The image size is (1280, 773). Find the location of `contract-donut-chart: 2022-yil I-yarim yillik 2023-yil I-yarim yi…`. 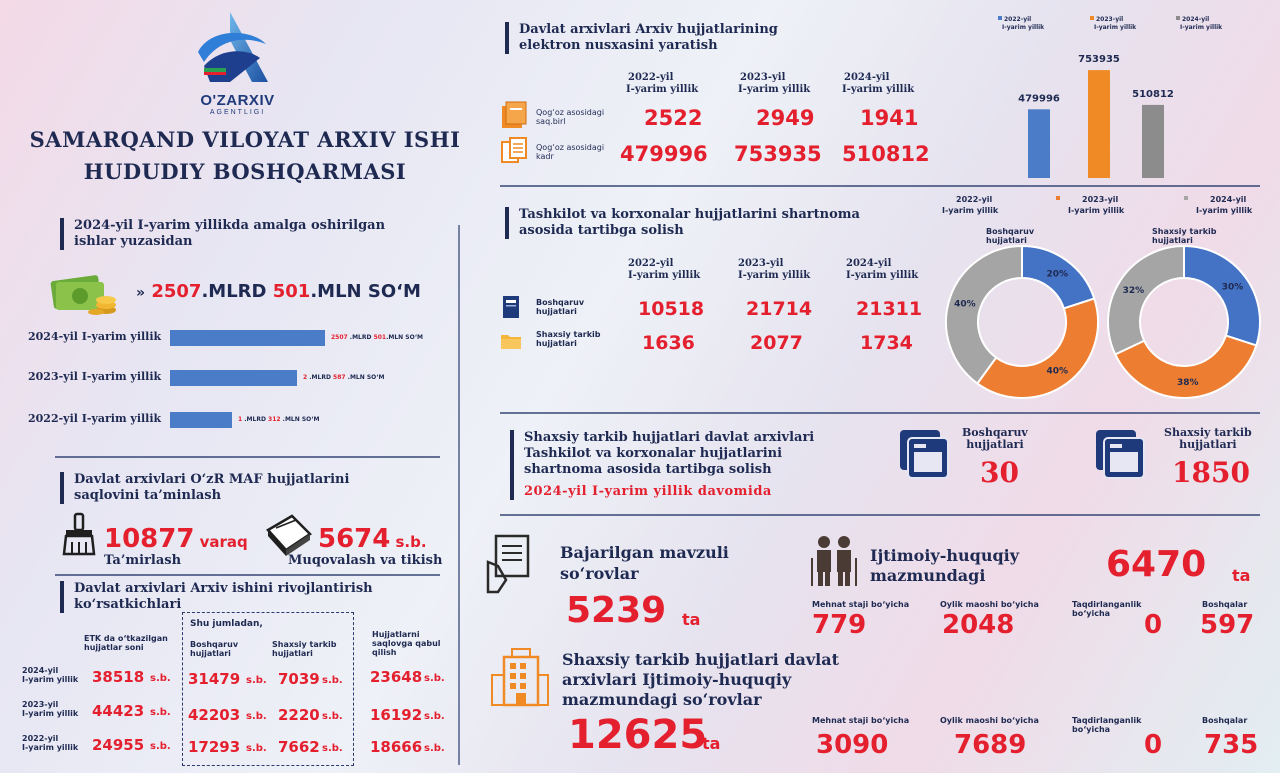

contract-donut-chart: 2022-yil I-yarim yillik 2023-yil I-yarim yi… is located at coordinates (1101, 297).